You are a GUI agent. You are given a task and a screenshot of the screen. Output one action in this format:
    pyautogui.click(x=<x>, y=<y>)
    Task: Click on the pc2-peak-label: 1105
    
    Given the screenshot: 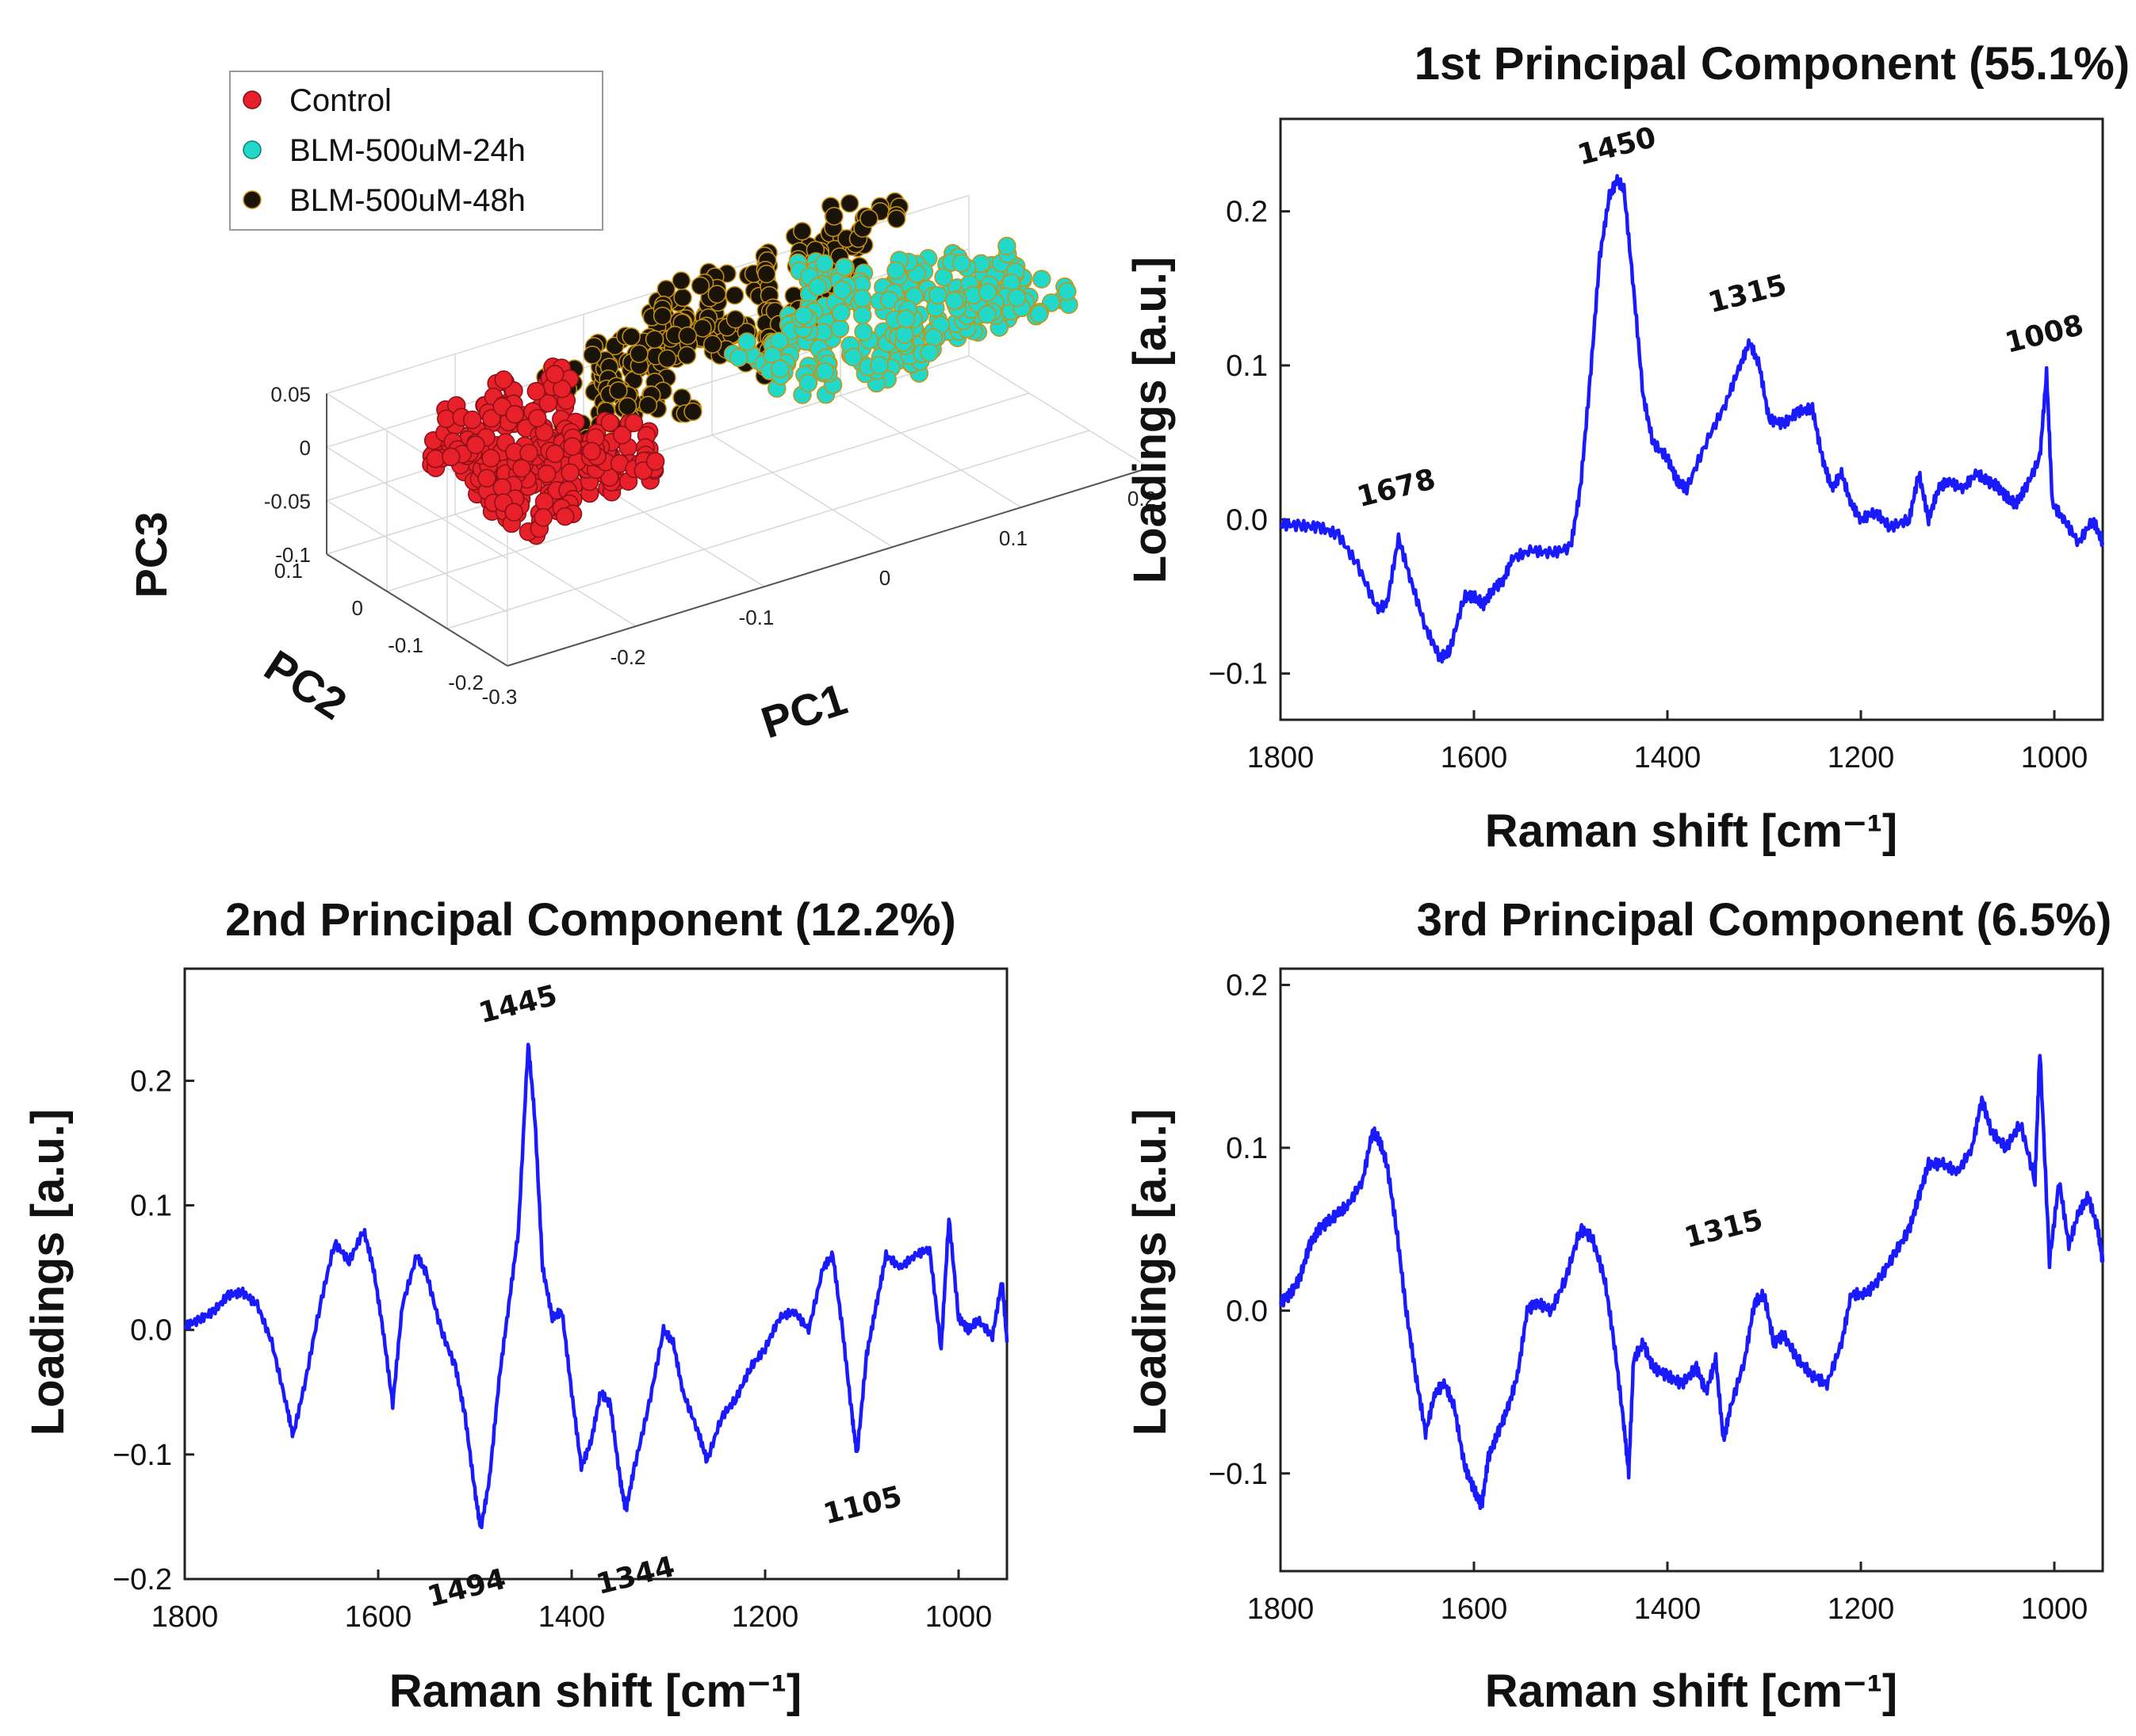 What is the action you would take?
    pyautogui.click(x=863, y=1505)
    